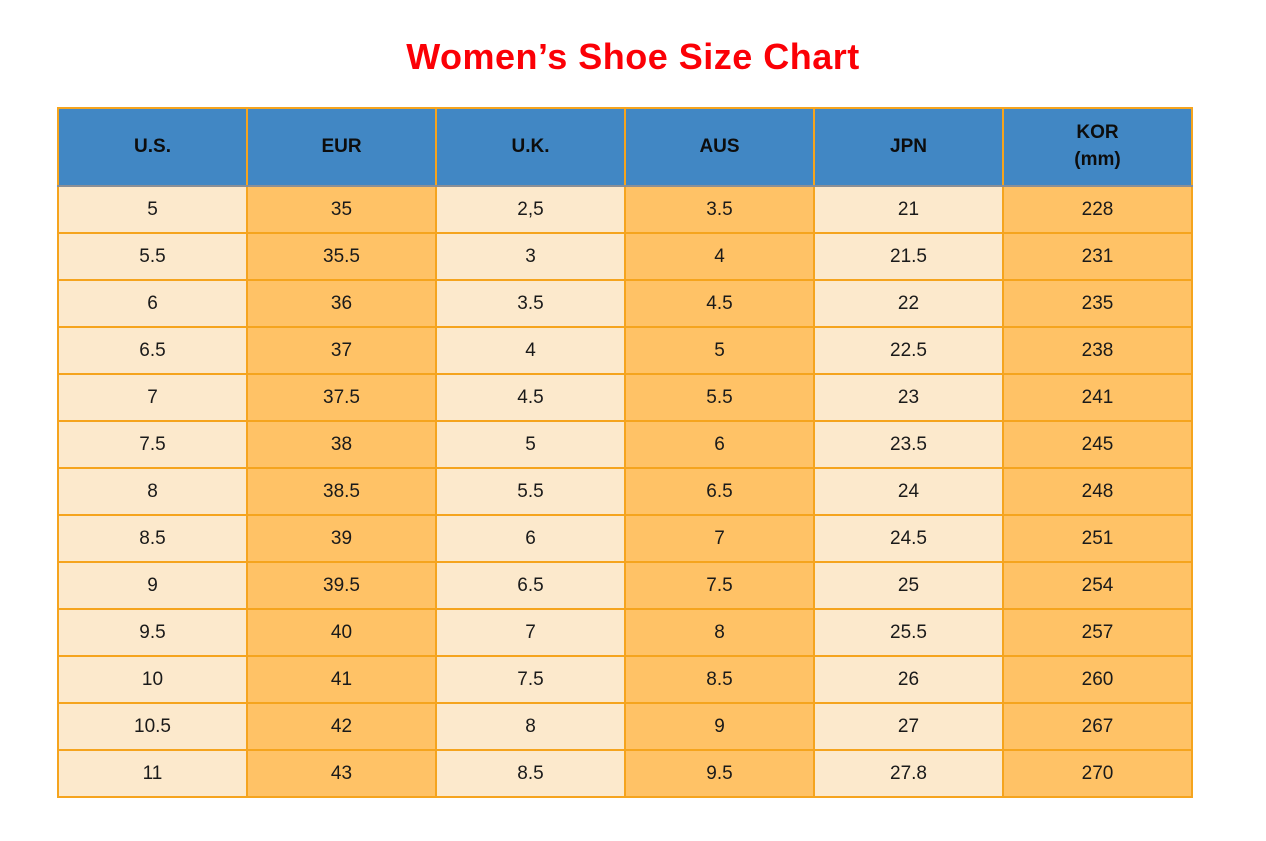 Image resolution: width=1266 pixels, height=841 pixels. What do you see at coordinates (1097, 159) in the screenshot?
I see `column-header-sublabel: (mm)` at bounding box center [1097, 159].